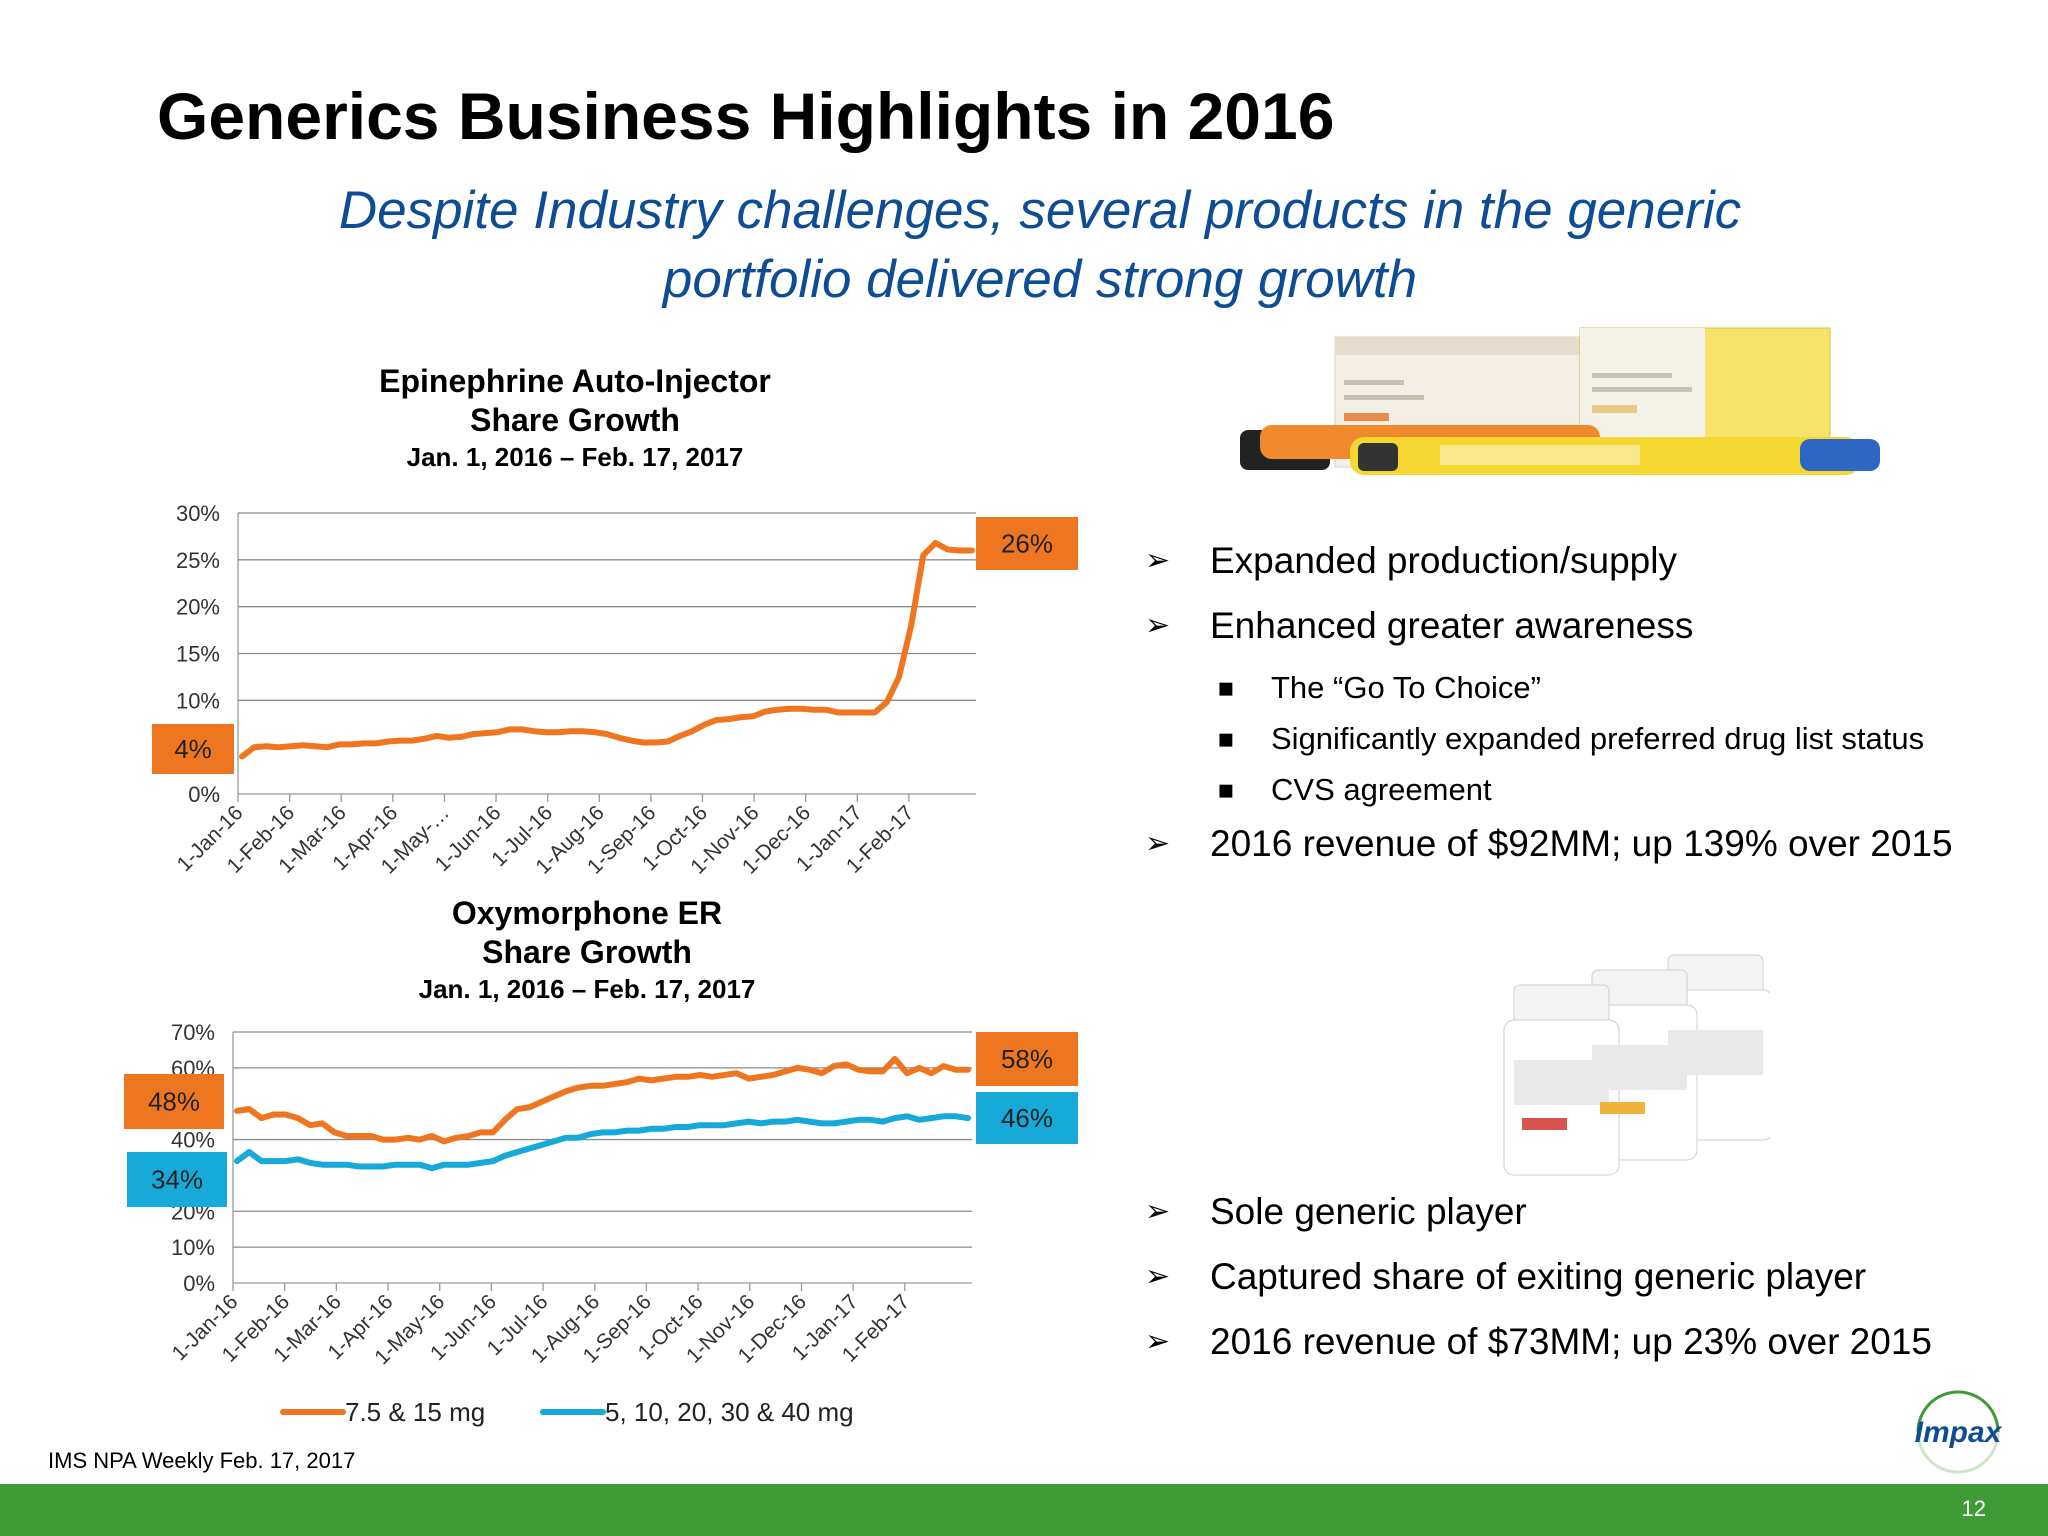 The height and width of the screenshot is (1536, 2048). I want to click on chart2-ytick-0: 0%, so click(199, 1283).